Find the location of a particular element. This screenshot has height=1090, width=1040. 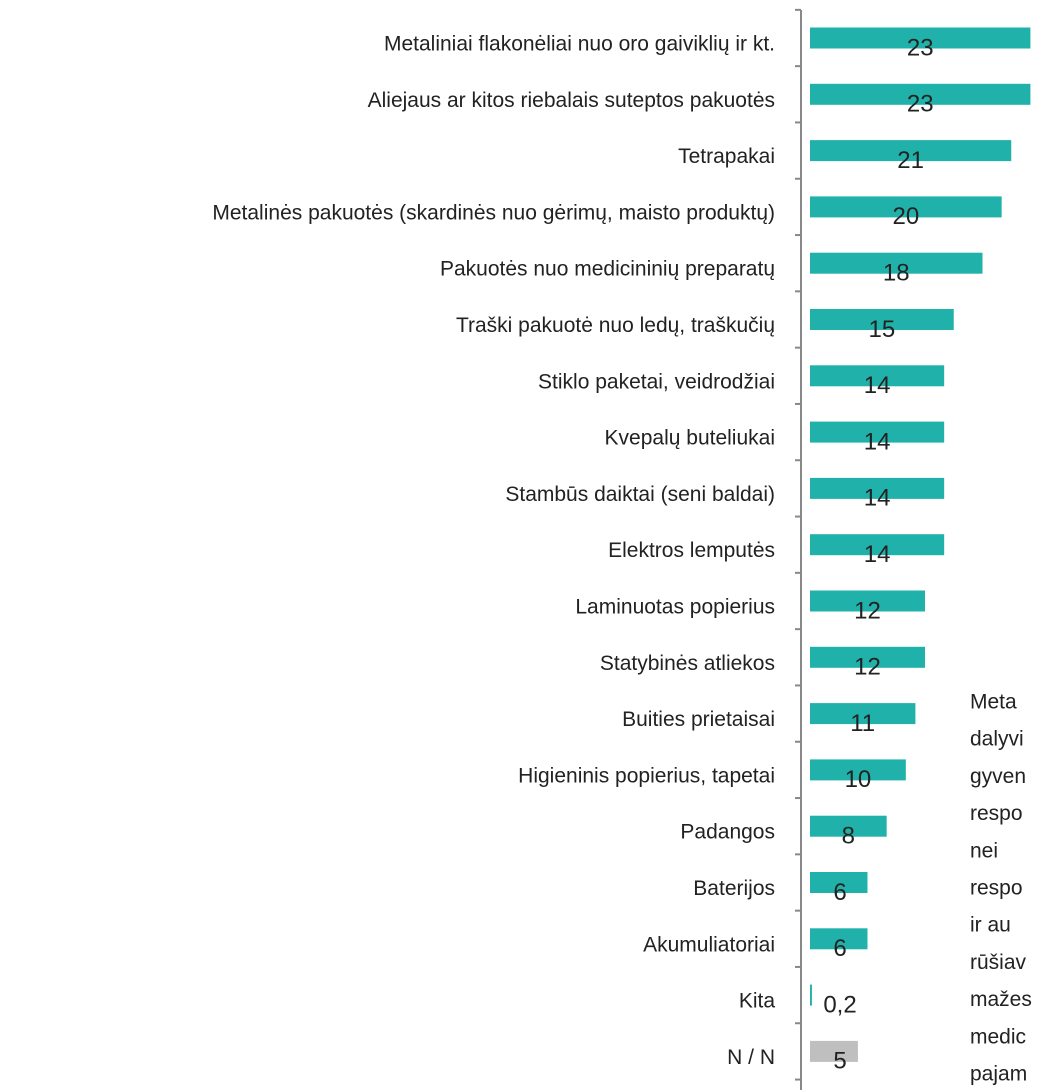

category-label: Kvepalų buteliukai is located at coordinates (690, 438).